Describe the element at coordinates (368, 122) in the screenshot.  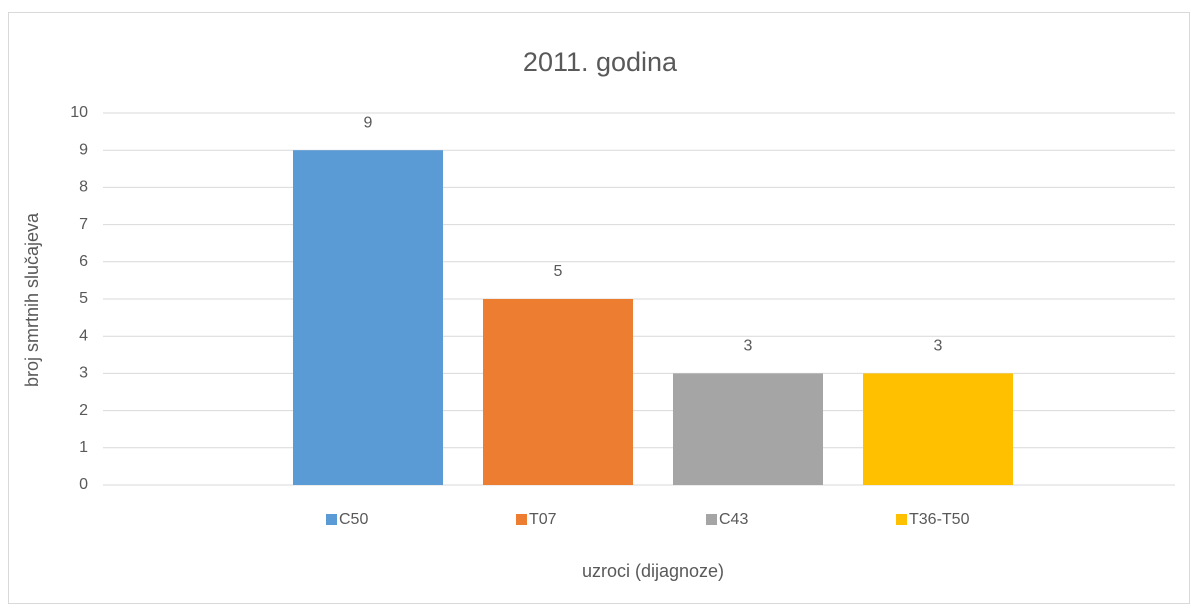
I see `data-label: 9` at that location.